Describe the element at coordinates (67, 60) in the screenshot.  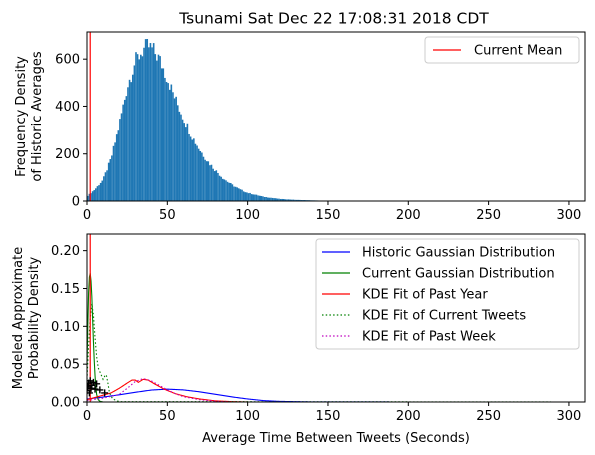
I see `y-tick-label: 600` at that location.